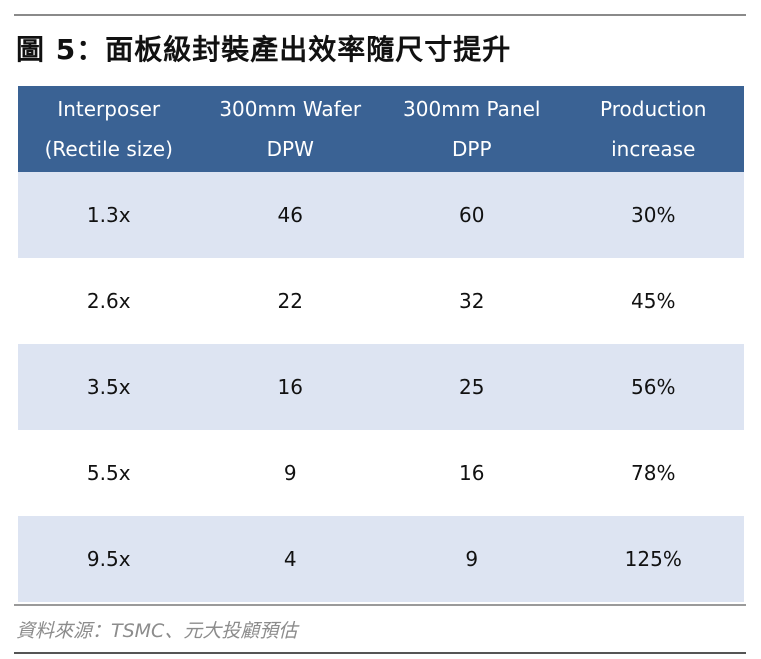  Describe the element at coordinates (472, 129) in the screenshot. I see `column-header-panel-dpp: 300mm Panel DPP` at that location.